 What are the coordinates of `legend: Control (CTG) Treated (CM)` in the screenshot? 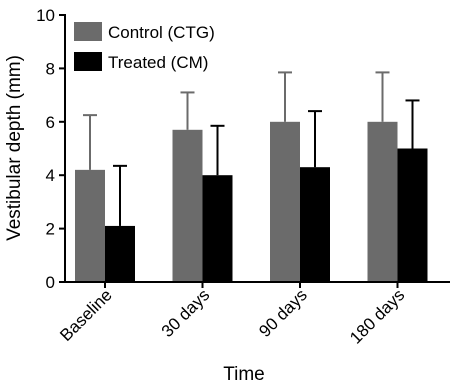 It's located at (144, 47).